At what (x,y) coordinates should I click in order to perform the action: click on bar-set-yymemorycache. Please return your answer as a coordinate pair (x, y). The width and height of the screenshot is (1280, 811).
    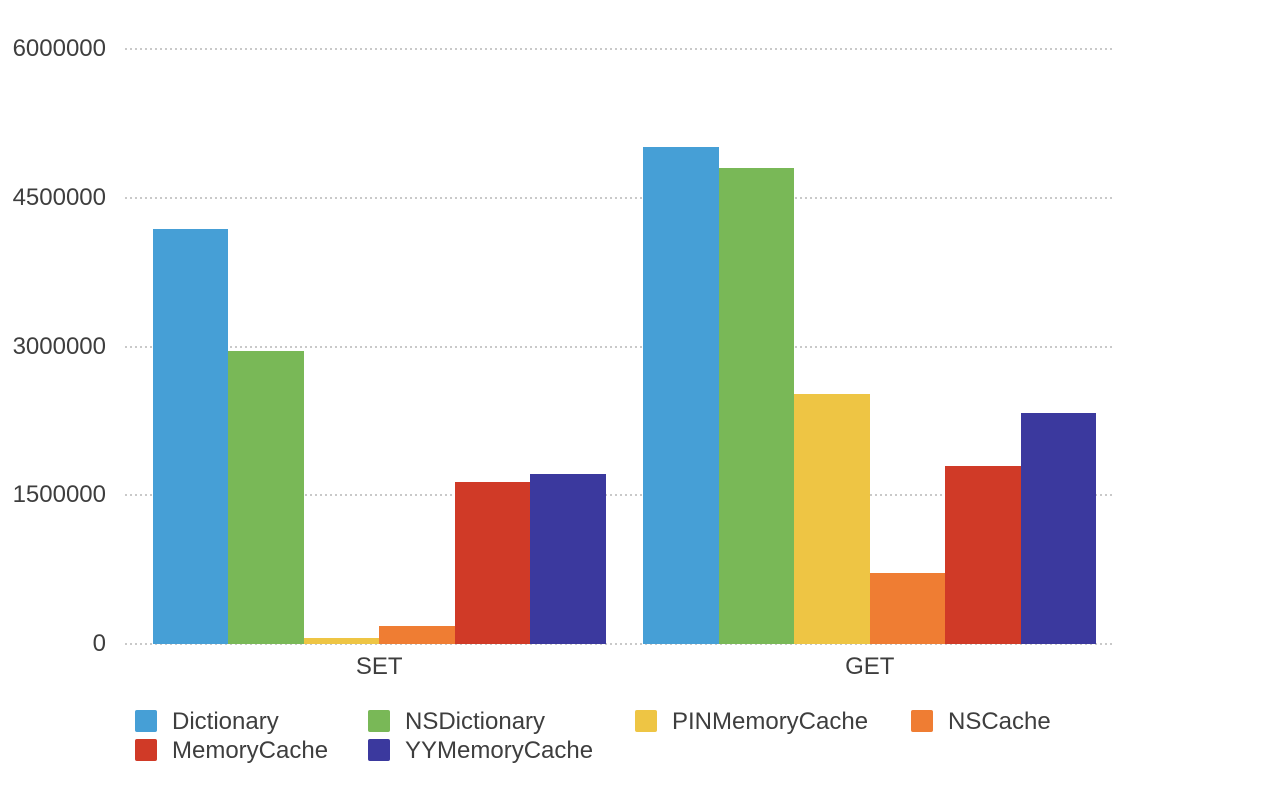
    Looking at the image, I should click on (568, 558).